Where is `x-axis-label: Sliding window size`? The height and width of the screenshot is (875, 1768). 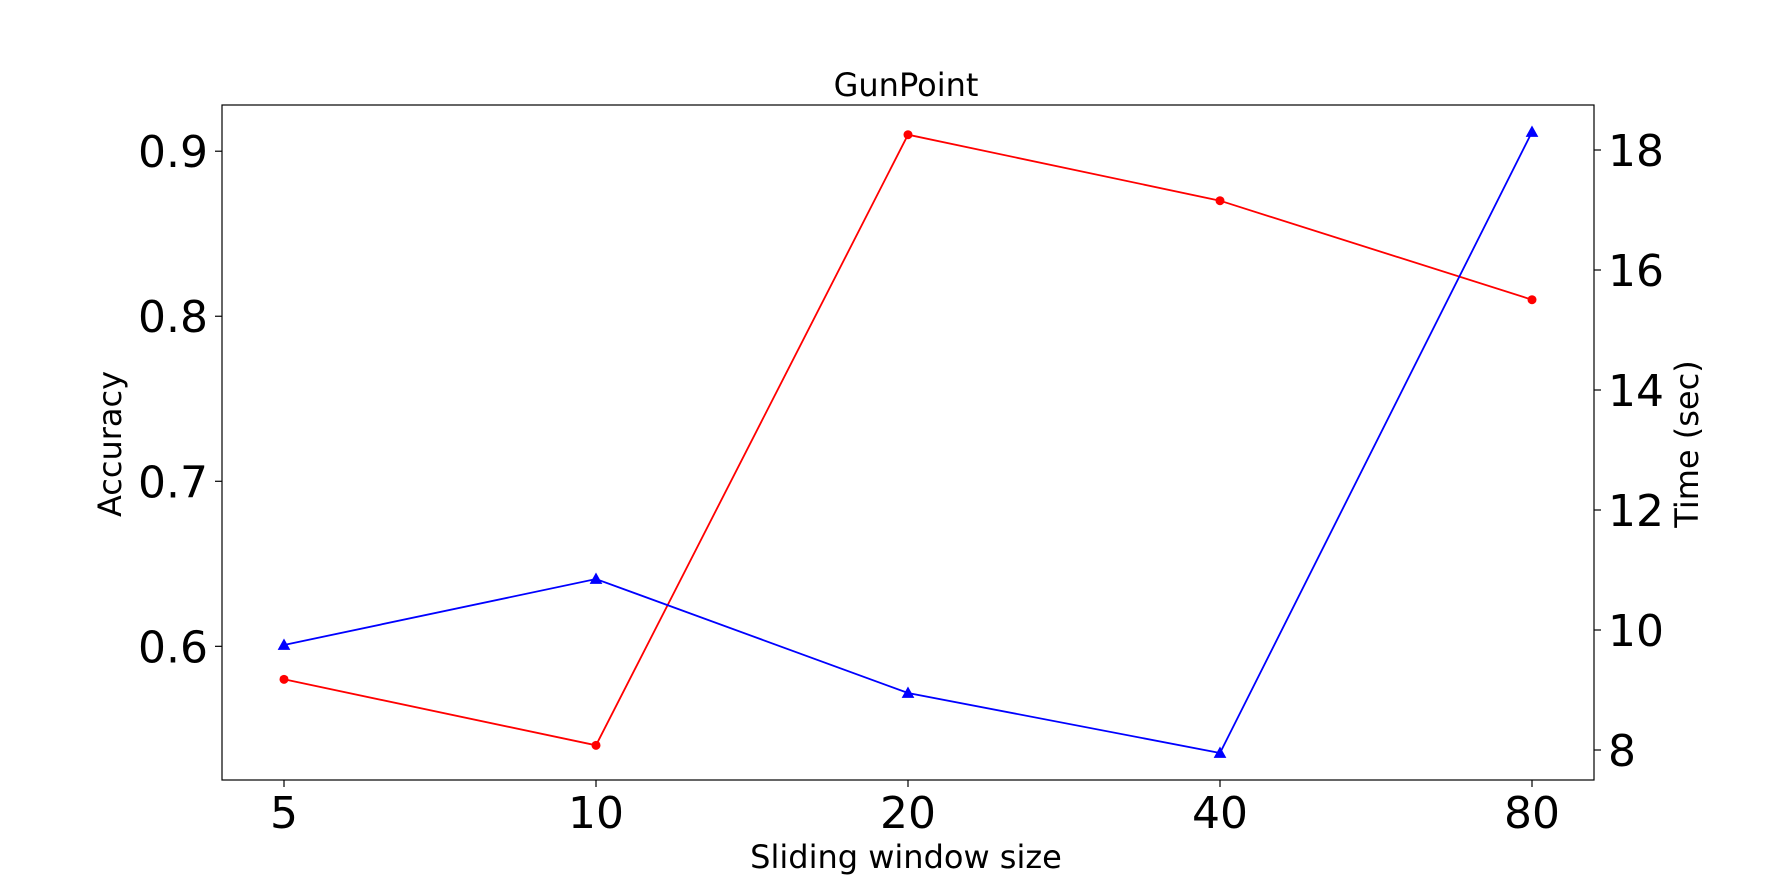 x-axis-label: Sliding window size is located at coordinates (906, 856).